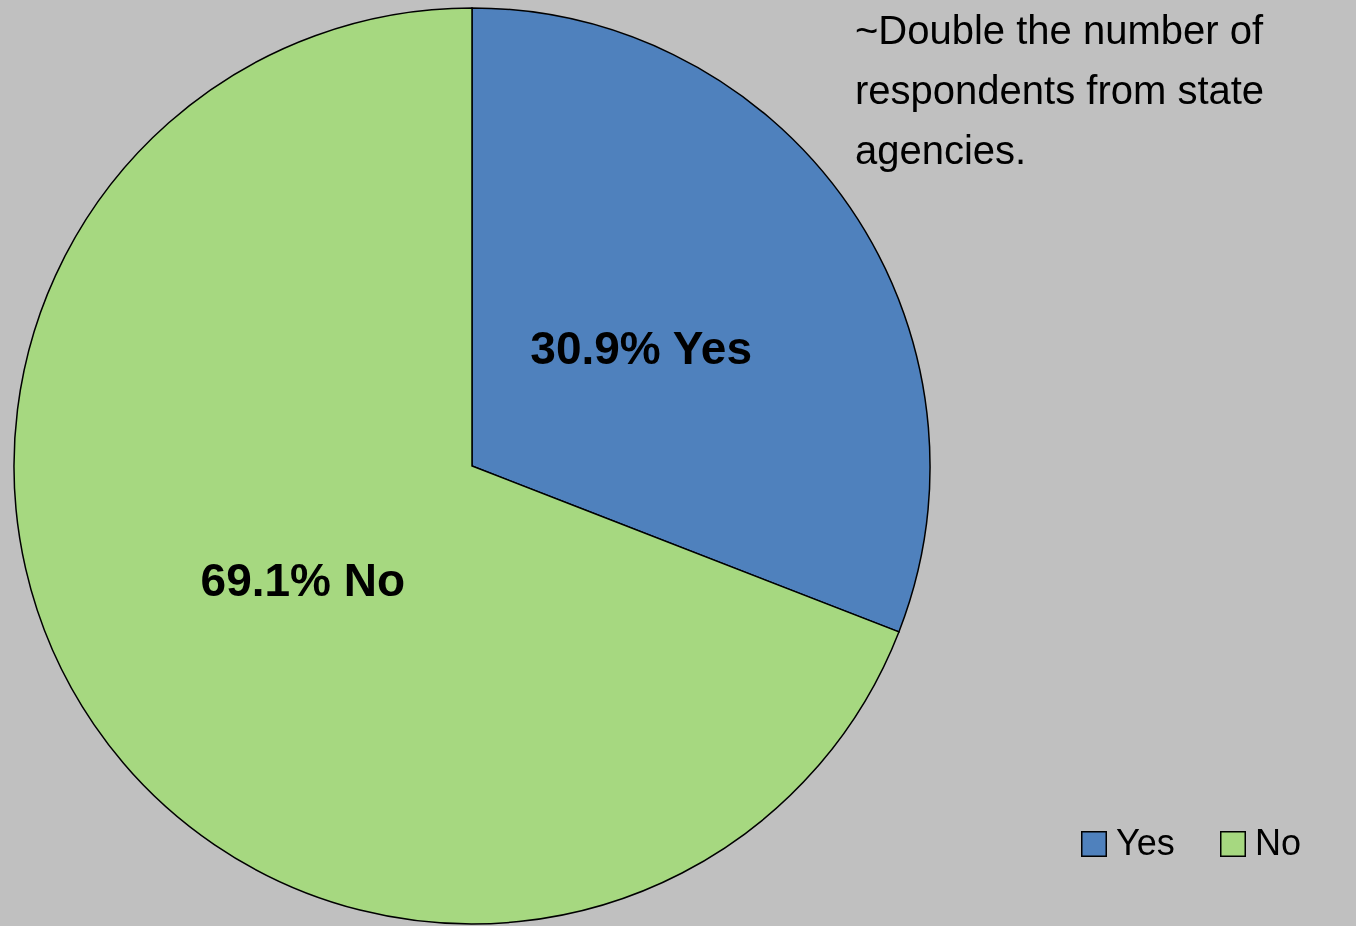  I want to click on data-label: 69.1% No, so click(303, 579).